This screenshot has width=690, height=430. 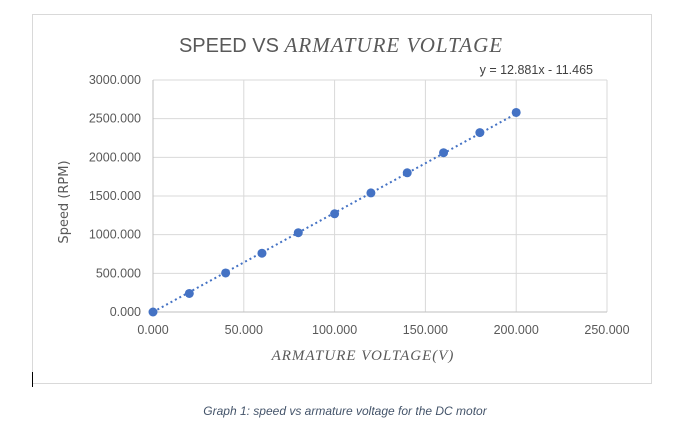 What do you see at coordinates (115, 157) in the screenshot?
I see `y-tick-label: 2000.000` at bounding box center [115, 157].